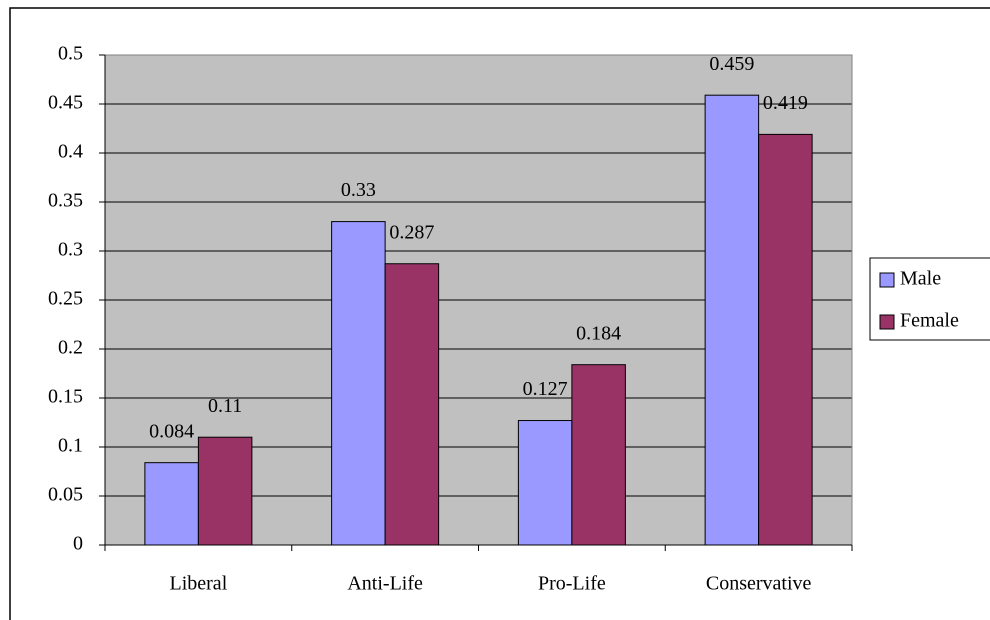 This screenshot has width=990, height=620. What do you see at coordinates (411, 232) in the screenshot?
I see `data-label: 0.287` at bounding box center [411, 232].